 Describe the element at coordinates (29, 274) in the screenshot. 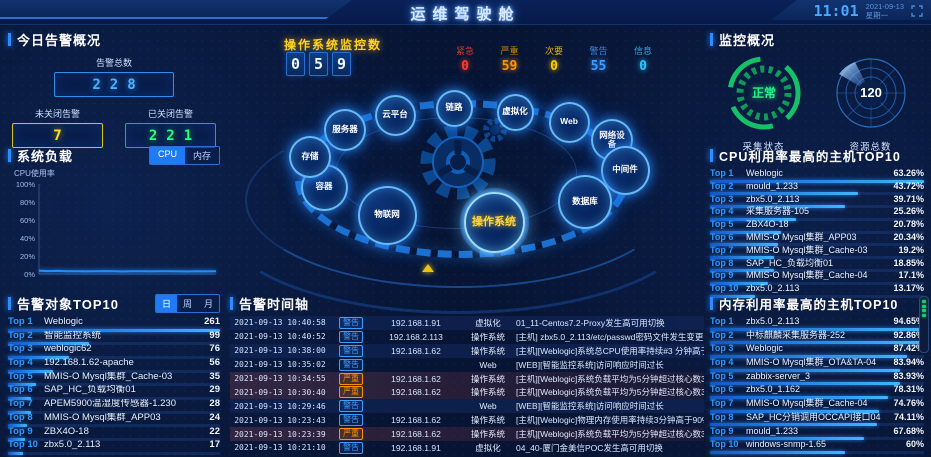

I see `svg-text: 0%` at that location.